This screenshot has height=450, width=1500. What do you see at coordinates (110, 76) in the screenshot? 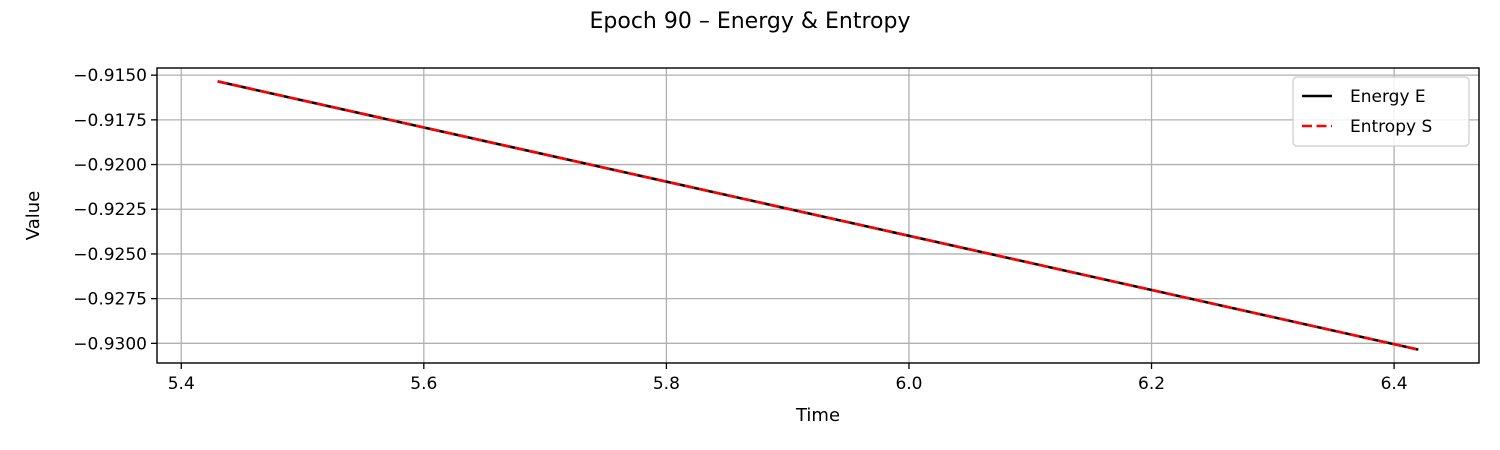
I see `y-tick-label: −0.9150` at bounding box center [110, 76].